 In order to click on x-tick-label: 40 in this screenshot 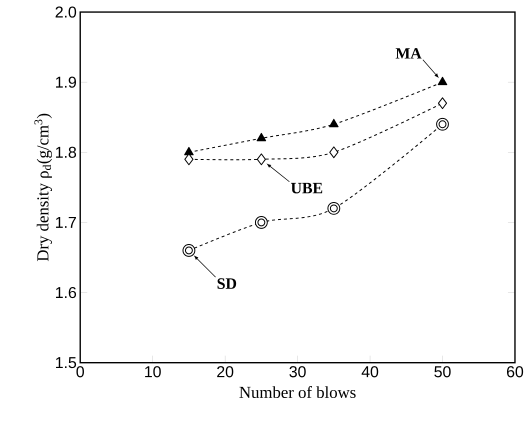, I will do `click(370, 372)`.